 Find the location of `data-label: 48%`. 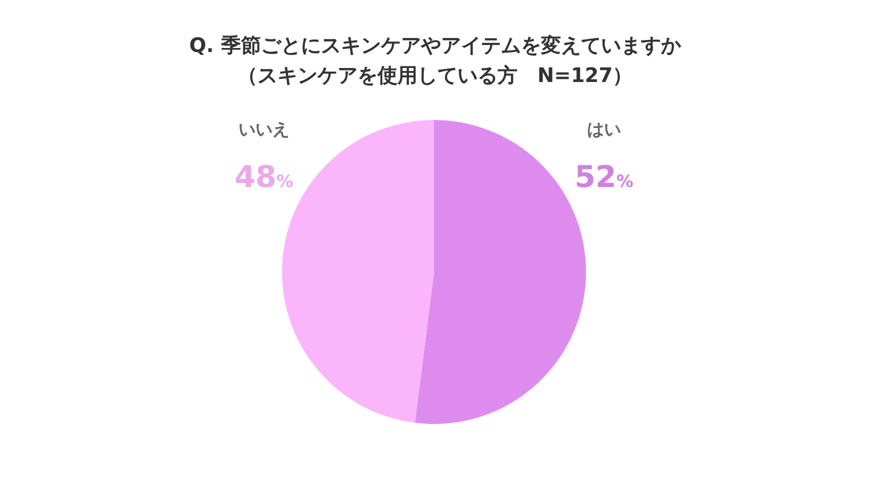

data-label: 48% is located at coordinates (264, 177).